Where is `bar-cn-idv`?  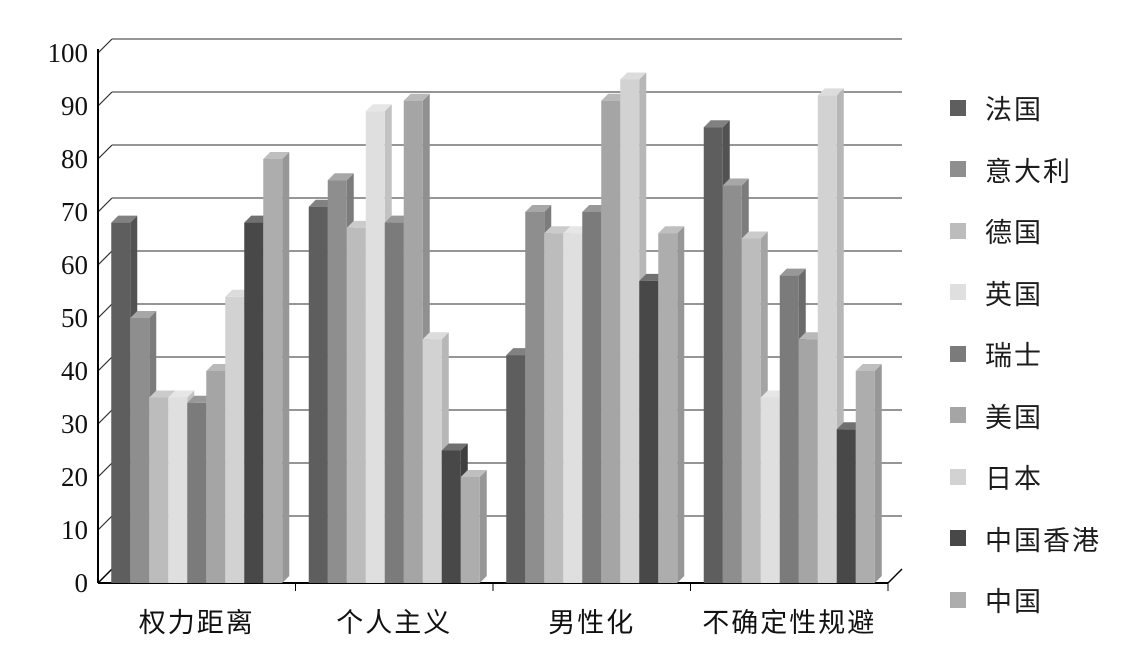
bar-cn-idv is located at coordinates (473, 526).